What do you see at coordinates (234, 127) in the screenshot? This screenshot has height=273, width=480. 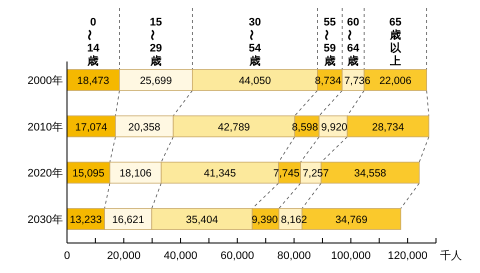 I see `data-label: 42,789` at bounding box center [234, 127].